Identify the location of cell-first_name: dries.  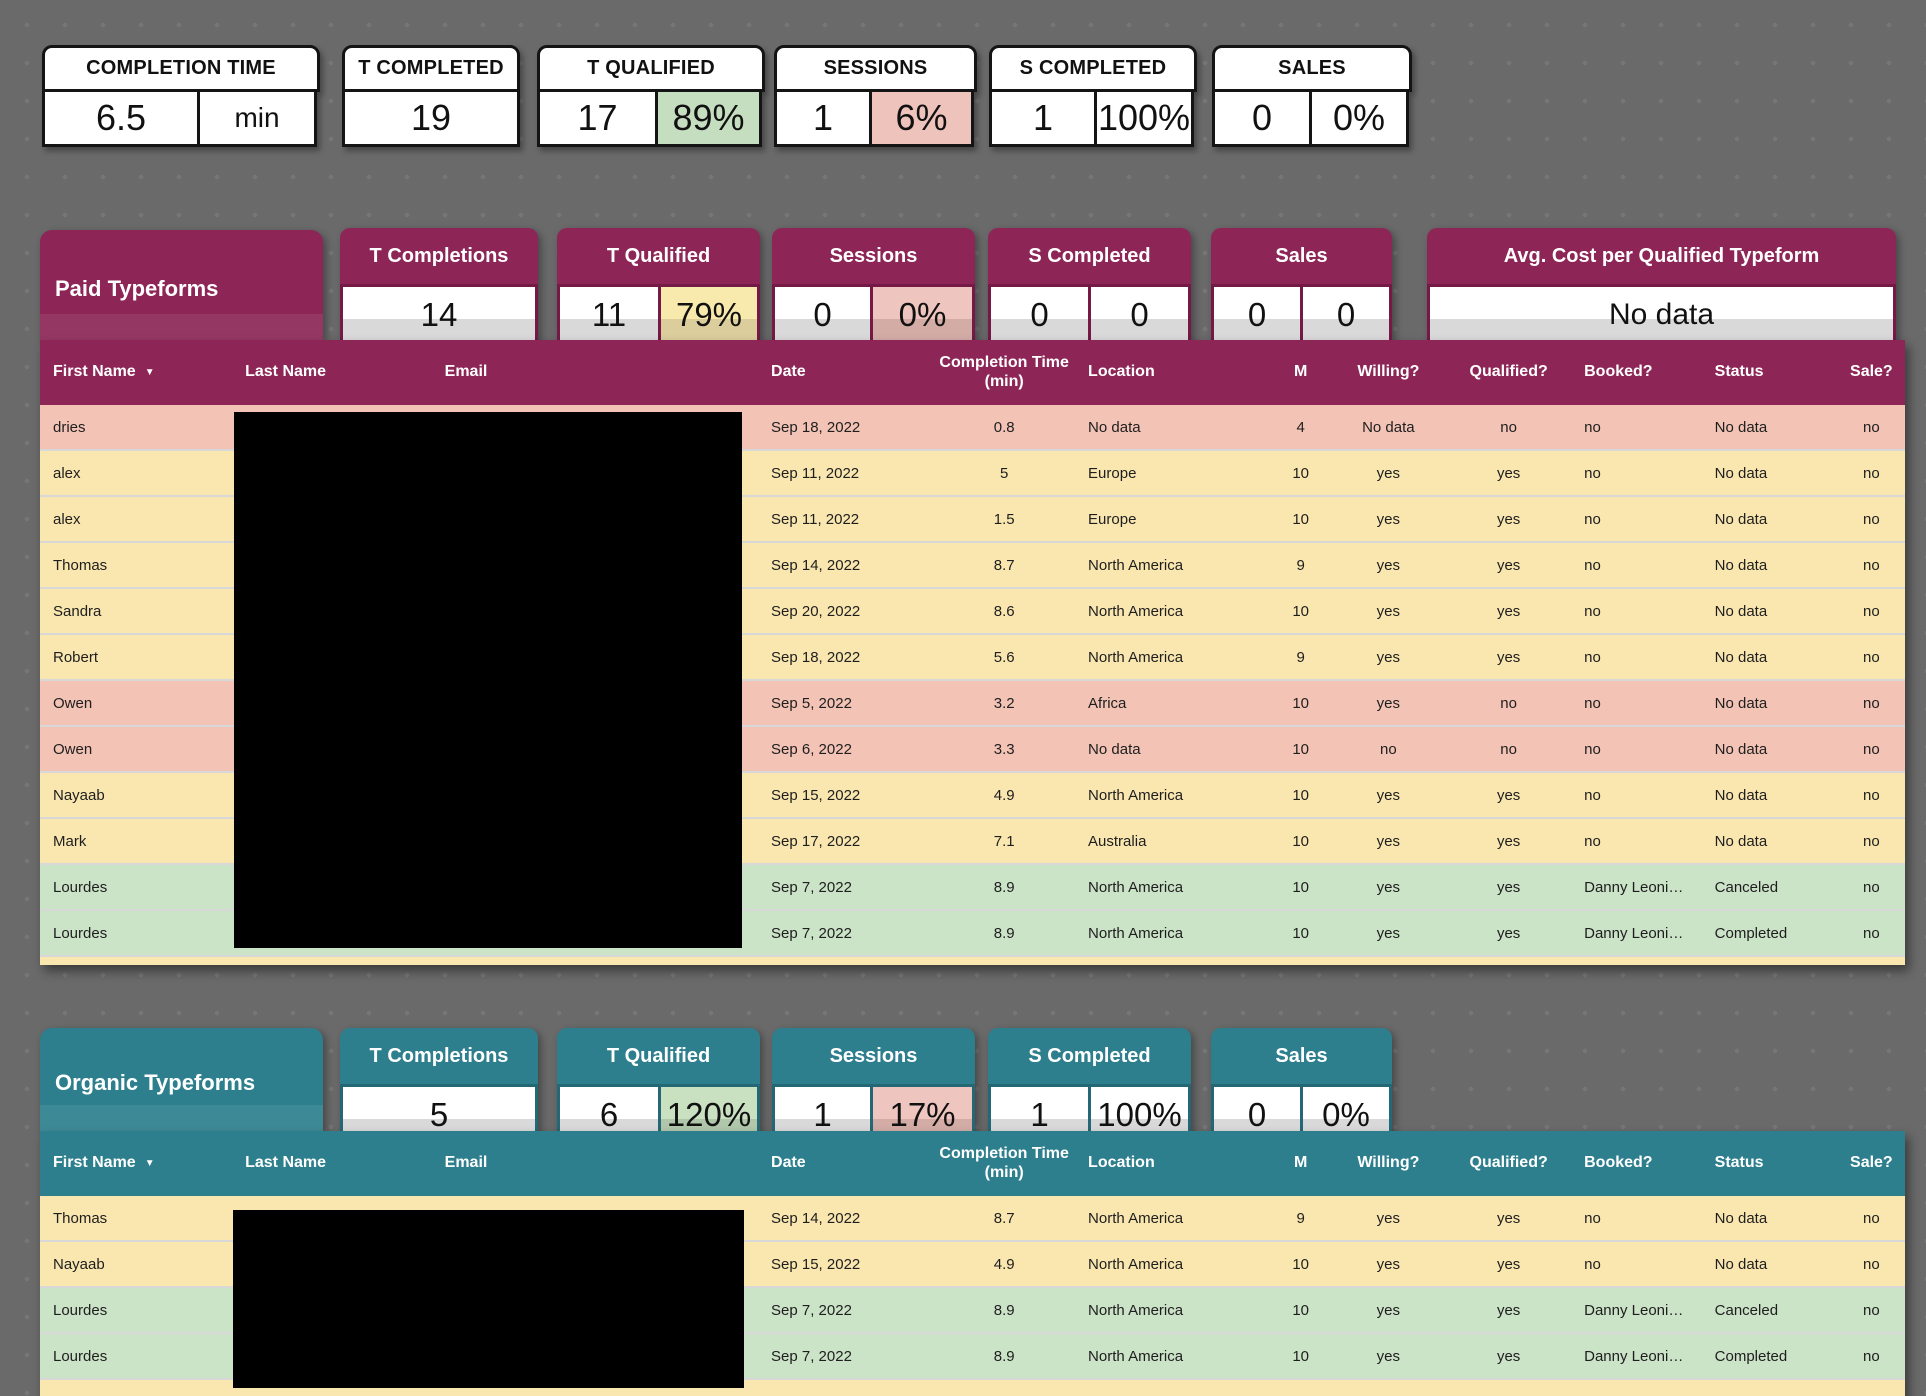
(69, 427).